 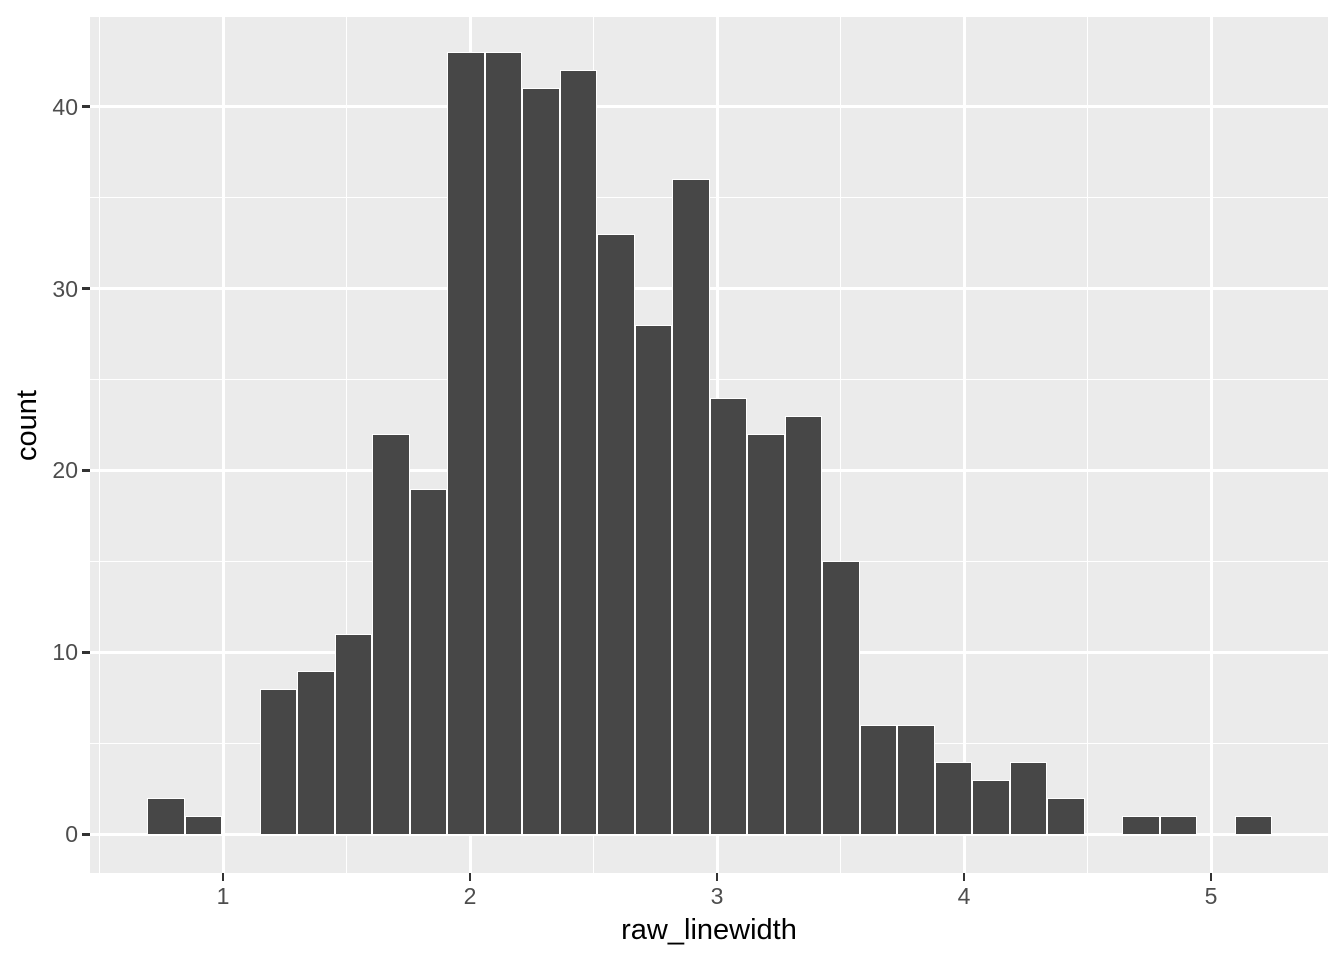 I want to click on y-tick-label: 0, so click(x=71, y=834).